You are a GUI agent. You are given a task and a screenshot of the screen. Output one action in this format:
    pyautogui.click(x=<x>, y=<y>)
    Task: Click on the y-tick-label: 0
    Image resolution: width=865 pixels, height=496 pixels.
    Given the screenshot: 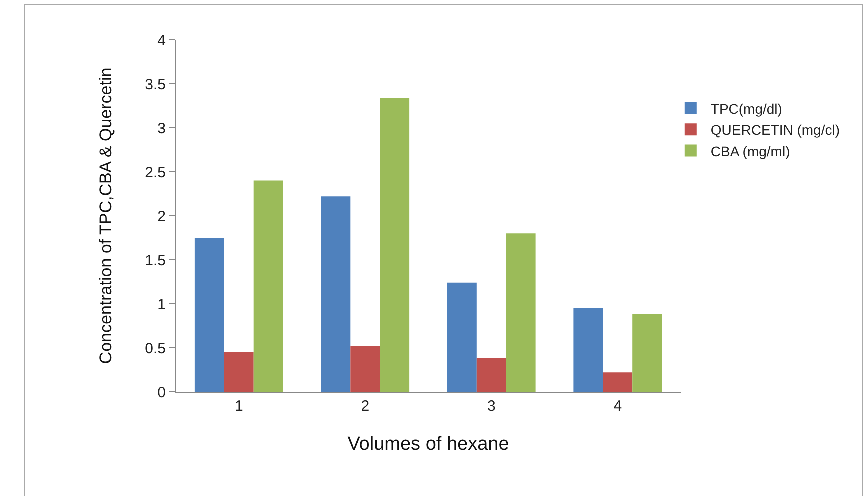 What is the action you would take?
    pyautogui.click(x=162, y=393)
    